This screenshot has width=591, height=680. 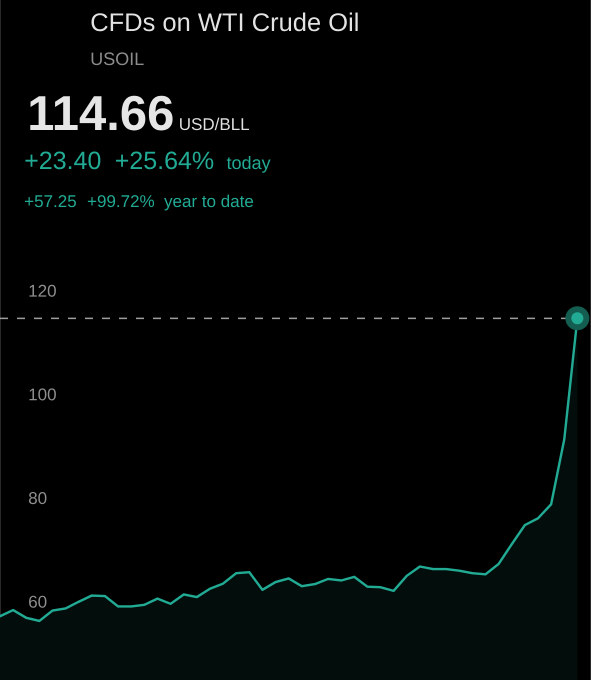 What do you see at coordinates (248, 164) in the screenshot?
I see `annotation: today` at bounding box center [248, 164].